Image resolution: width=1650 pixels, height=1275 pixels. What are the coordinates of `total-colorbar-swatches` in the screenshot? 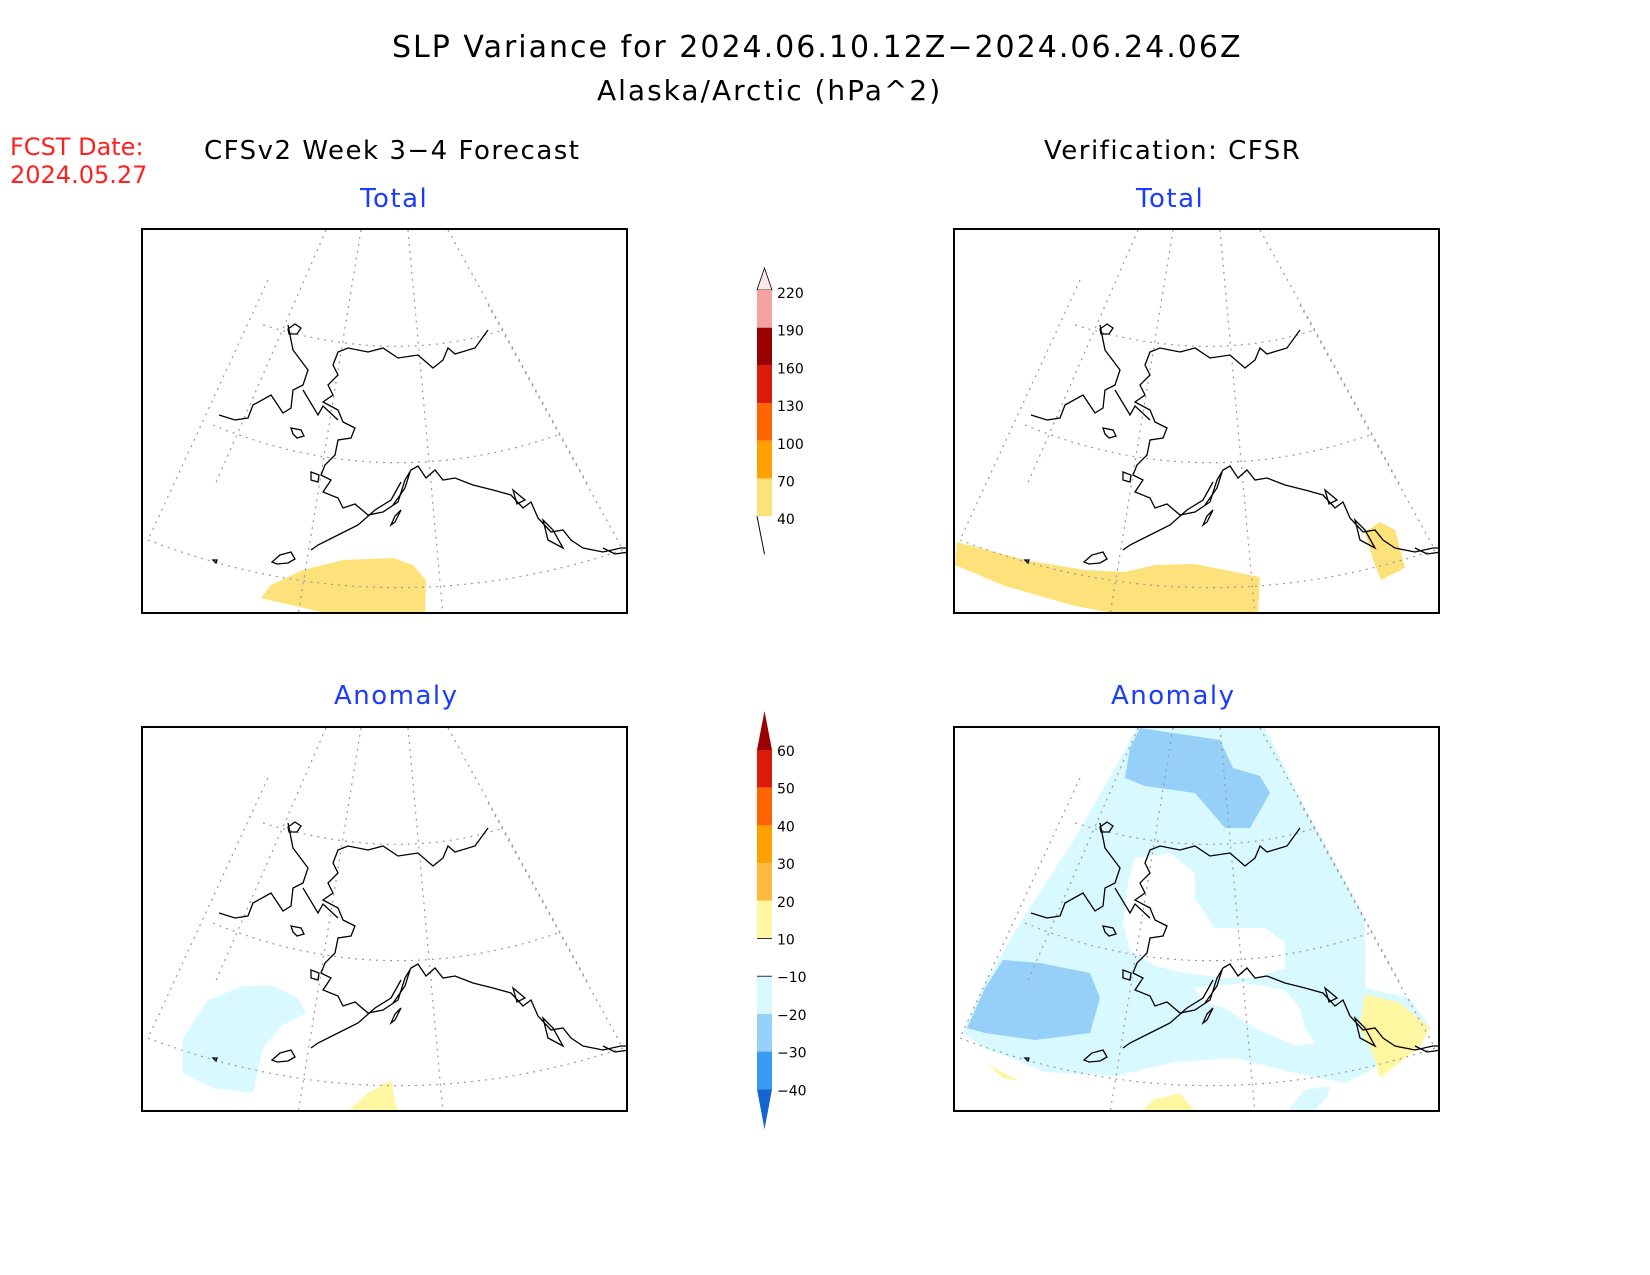 It's located at (764, 410).